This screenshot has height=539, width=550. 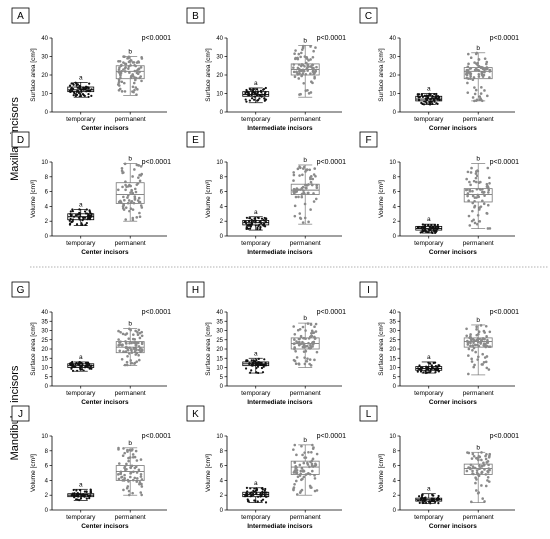 What do you see at coordinates (429, 489) in the screenshot?
I see `significance-letter: a` at bounding box center [429, 489].